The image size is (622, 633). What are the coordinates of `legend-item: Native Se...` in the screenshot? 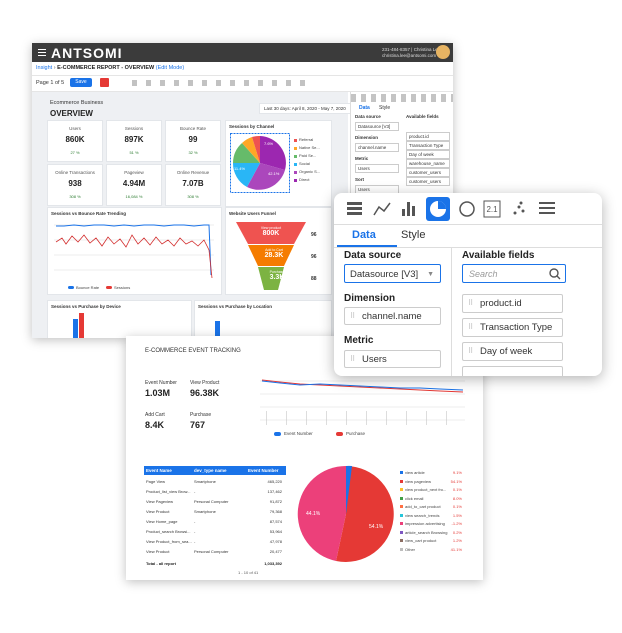 It's located at (309, 147).